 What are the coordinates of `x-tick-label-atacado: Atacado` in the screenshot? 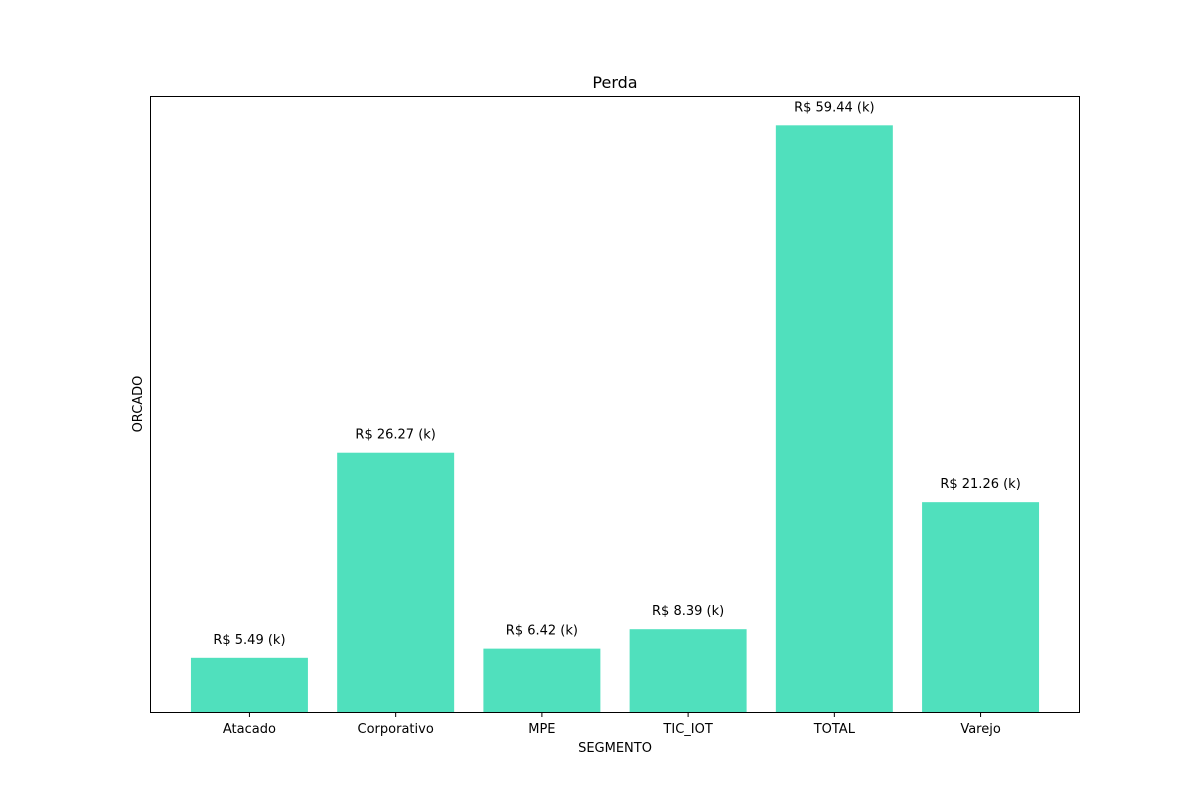 It's located at (249, 729).